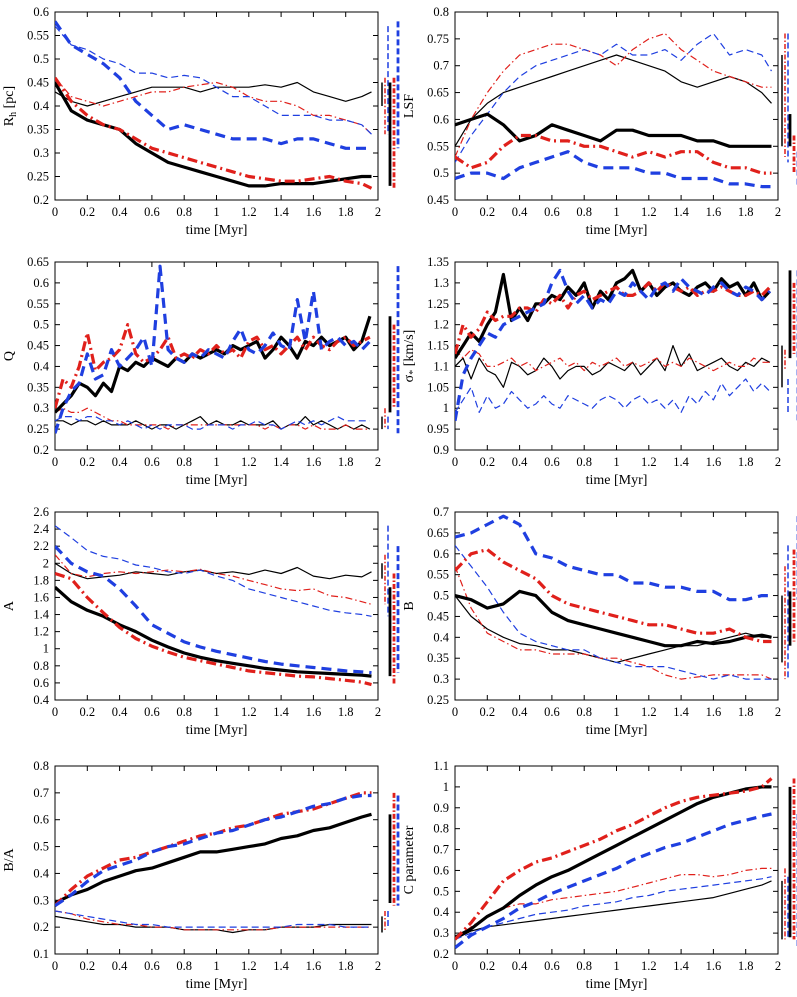 The image size is (797, 997). Describe the element at coordinates (438, 93) in the screenshot. I see `y-tick-label: 0.65` at that location.